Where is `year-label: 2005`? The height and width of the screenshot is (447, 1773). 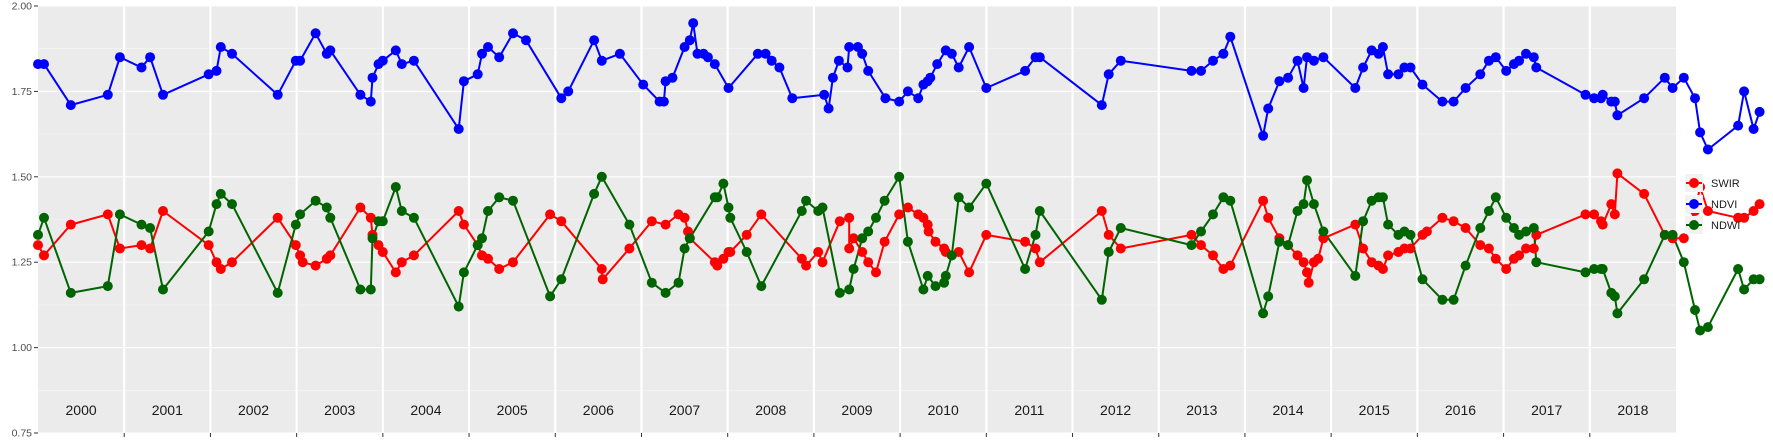
year-label: 2005 is located at coordinates (512, 410).